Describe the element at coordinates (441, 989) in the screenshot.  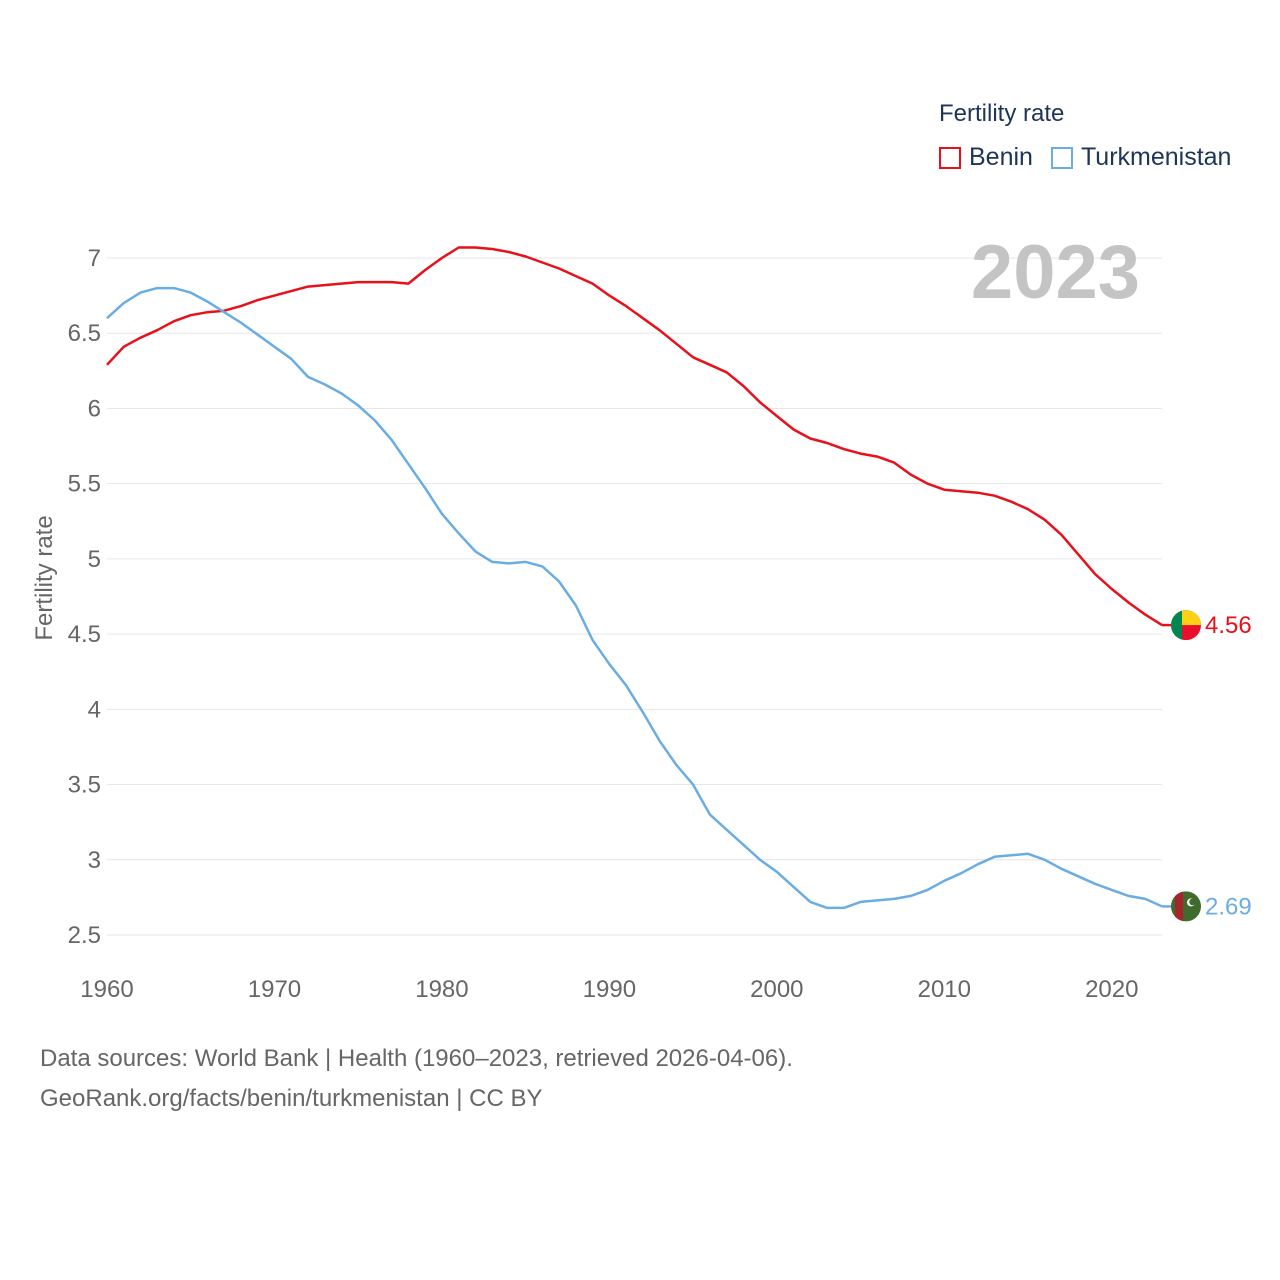
I see `x-tick-label: 1980` at that location.